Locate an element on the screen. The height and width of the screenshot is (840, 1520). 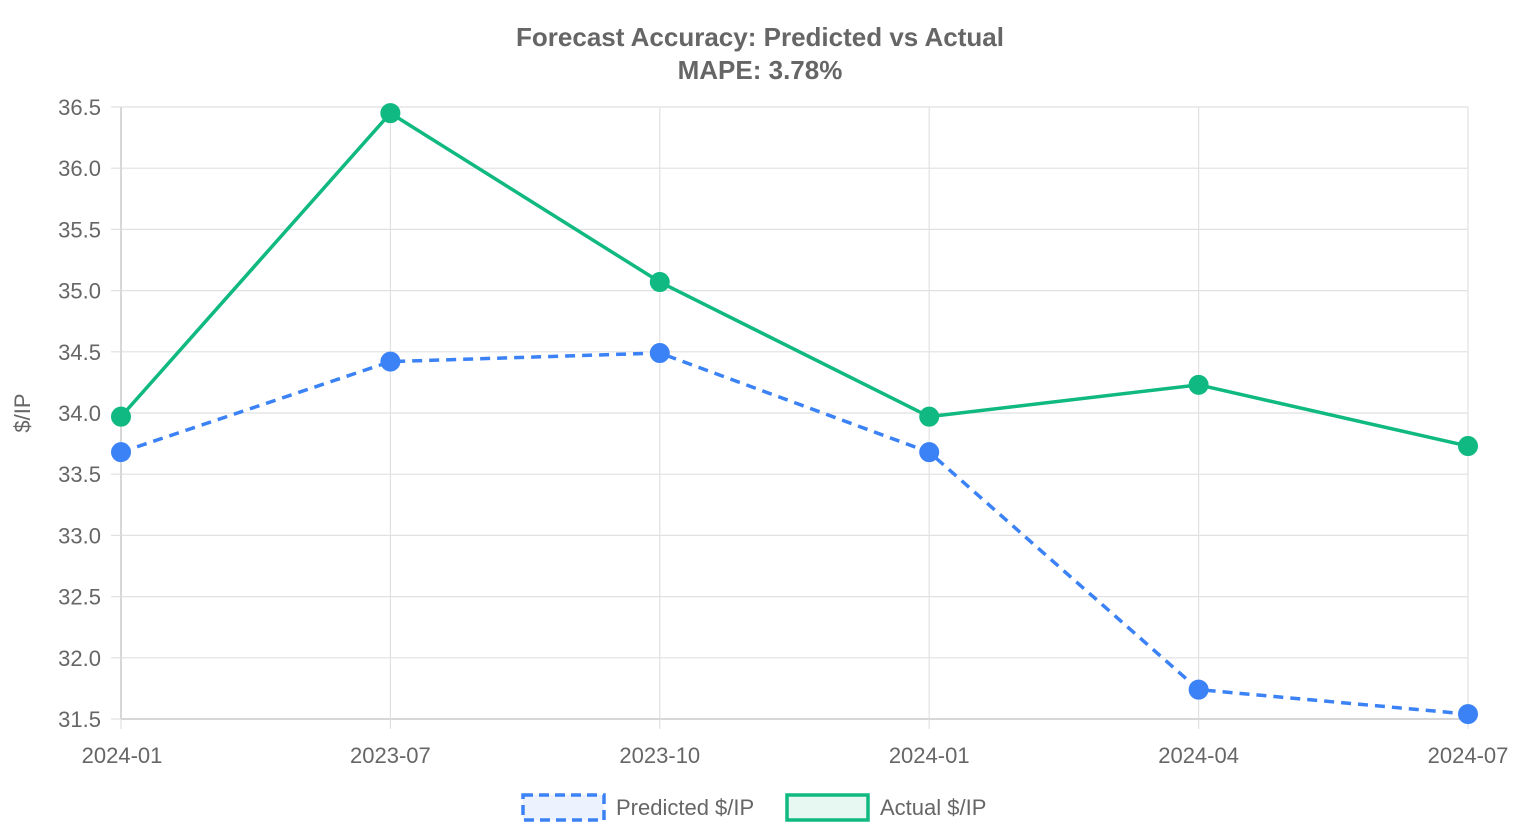
x-tick-label: 2024-07 is located at coordinates (1468, 755).